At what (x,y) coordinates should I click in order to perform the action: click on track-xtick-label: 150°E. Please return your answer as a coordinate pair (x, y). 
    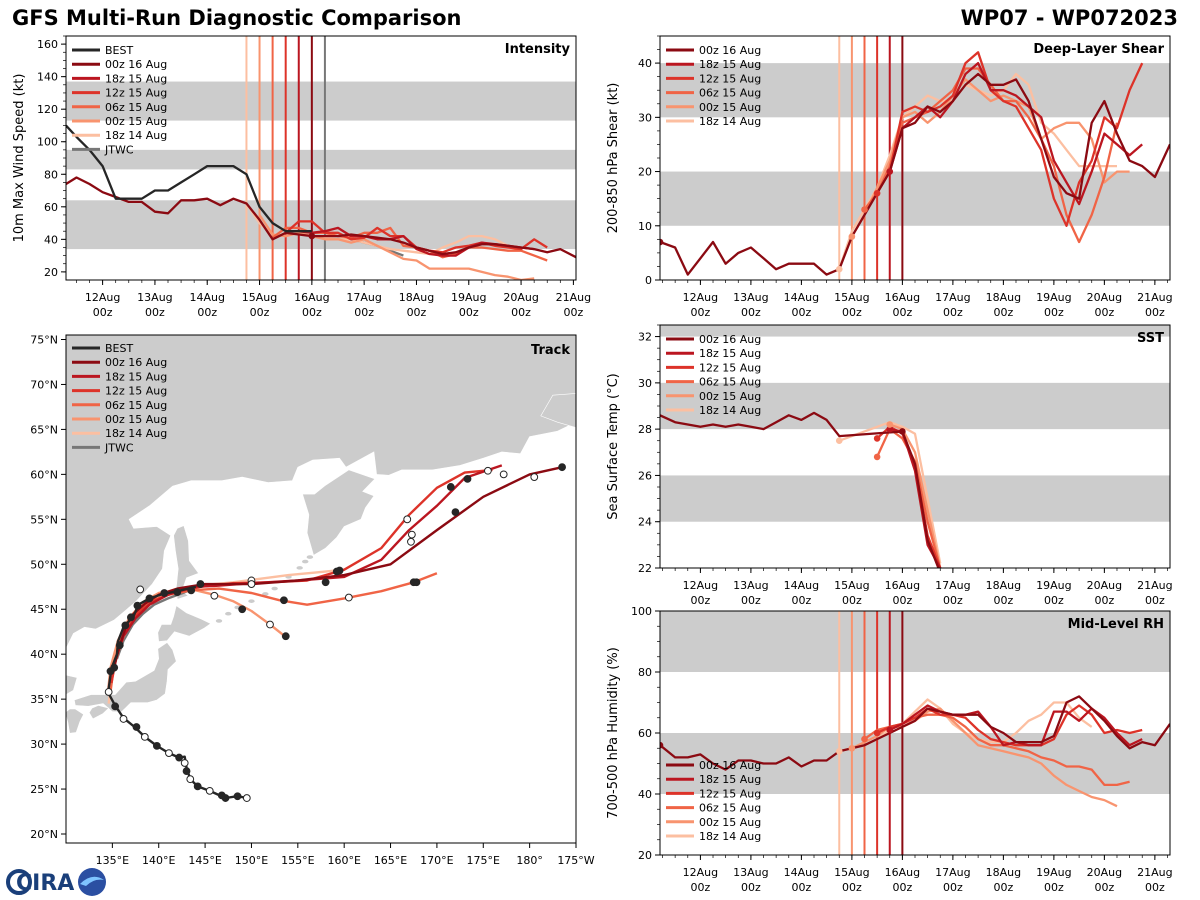
    Looking at the image, I should click on (251, 860).